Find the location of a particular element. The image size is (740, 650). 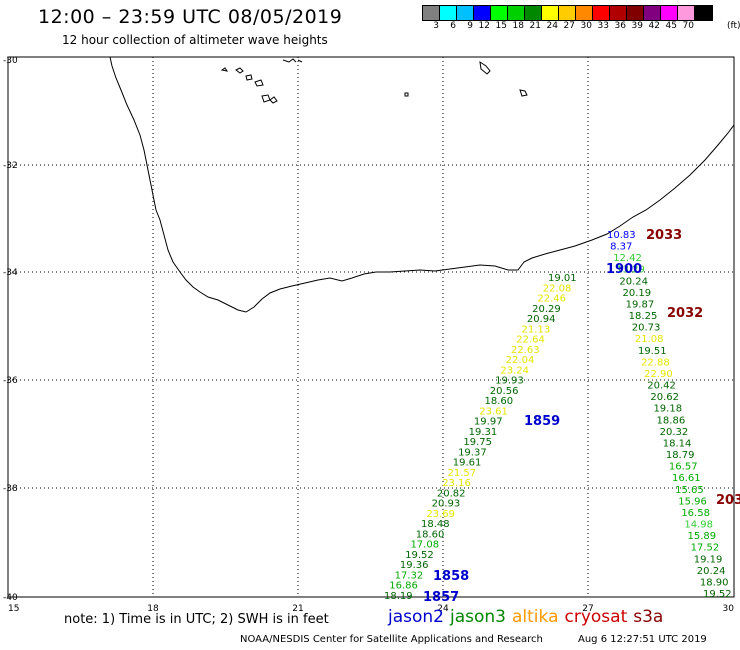

wave-height-value: 19.36 is located at coordinates (414, 565).